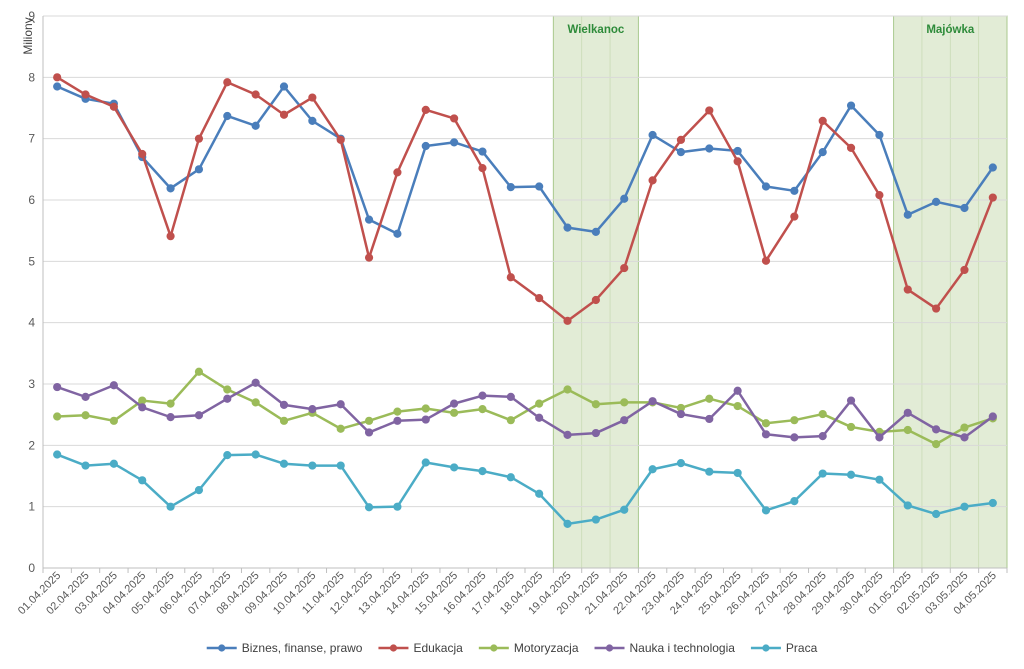 Image resolution: width=1024 pixels, height=669 pixels. What do you see at coordinates (31, 568) in the screenshot?
I see `y-tick-label: 0` at bounding box center [31, 568].